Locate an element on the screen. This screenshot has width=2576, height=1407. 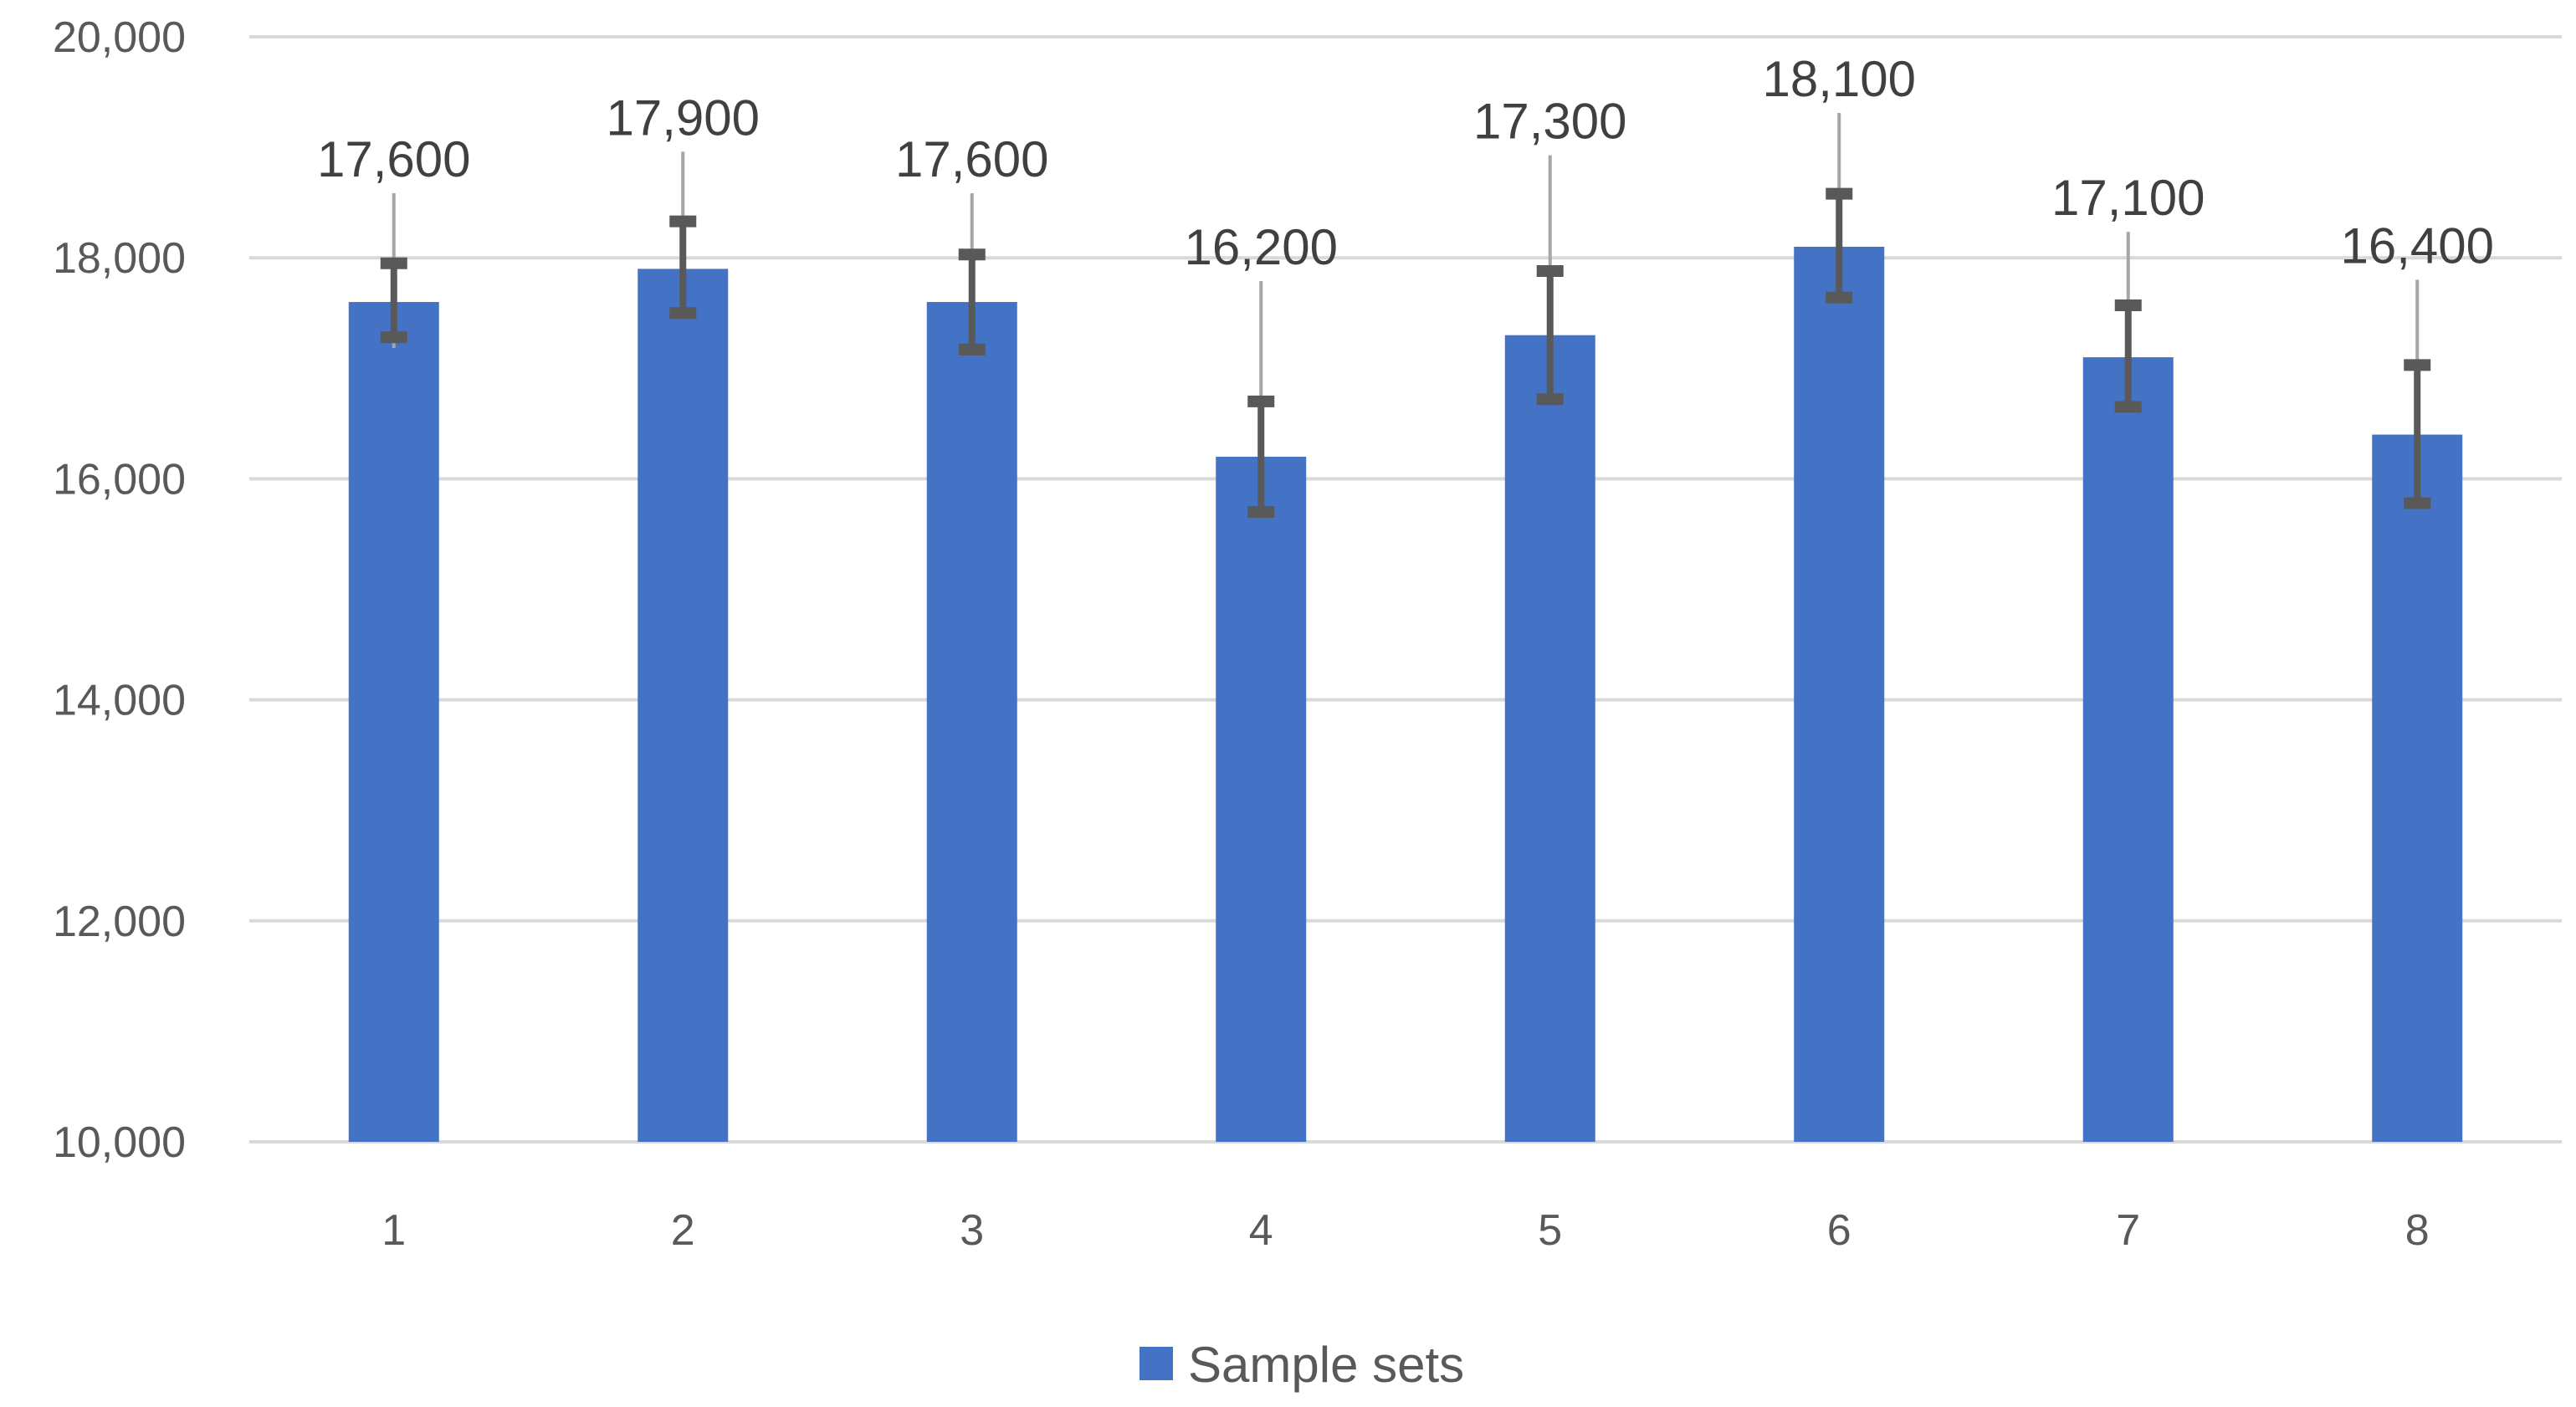
data-label-5: 17,300 is located at coordinates (1550, 122).